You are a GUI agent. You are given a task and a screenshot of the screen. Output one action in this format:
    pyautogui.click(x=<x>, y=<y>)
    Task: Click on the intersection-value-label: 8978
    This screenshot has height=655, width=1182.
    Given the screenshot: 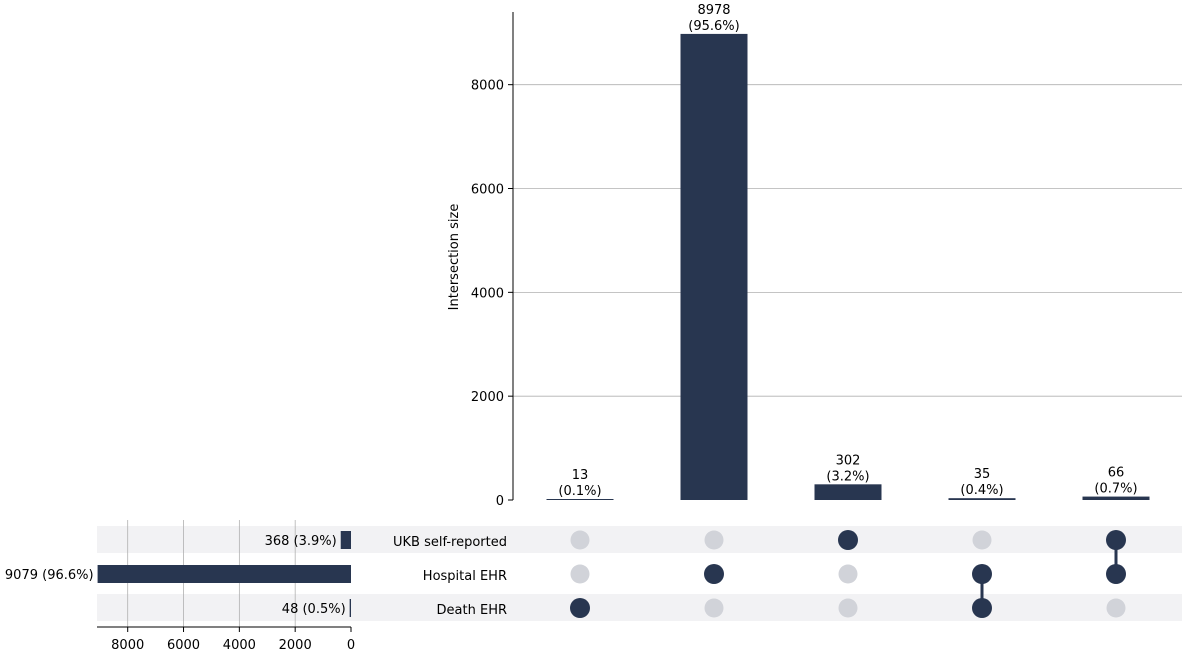 What is the action you would take?
    pyautogui.click(x=713, y=10)
    